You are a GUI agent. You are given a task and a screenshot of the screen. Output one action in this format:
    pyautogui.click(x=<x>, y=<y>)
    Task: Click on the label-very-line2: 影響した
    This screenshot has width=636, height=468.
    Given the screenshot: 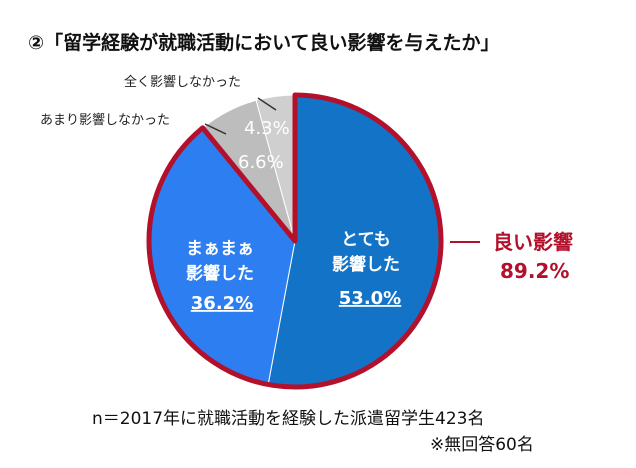 What is the action you would take?
    pyautogui.click(x=366, y=264)
    